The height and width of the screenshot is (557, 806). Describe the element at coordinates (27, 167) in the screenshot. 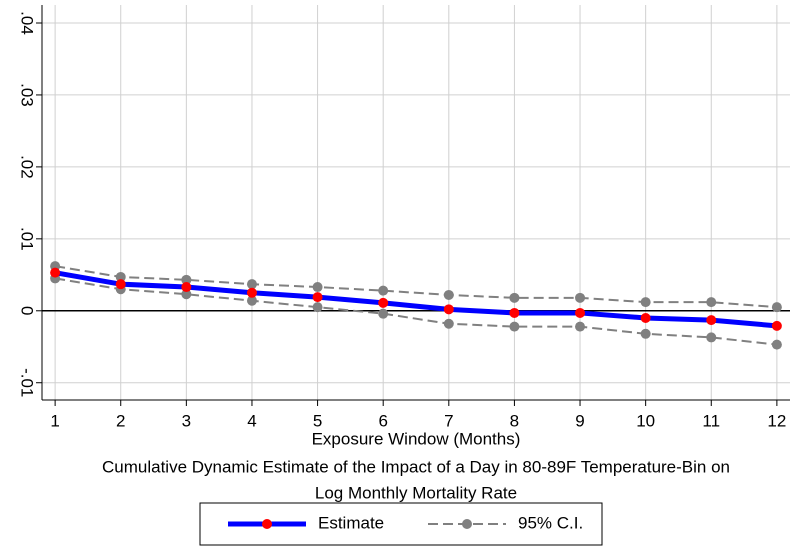

I see `y-tick-label: .02` at that location.